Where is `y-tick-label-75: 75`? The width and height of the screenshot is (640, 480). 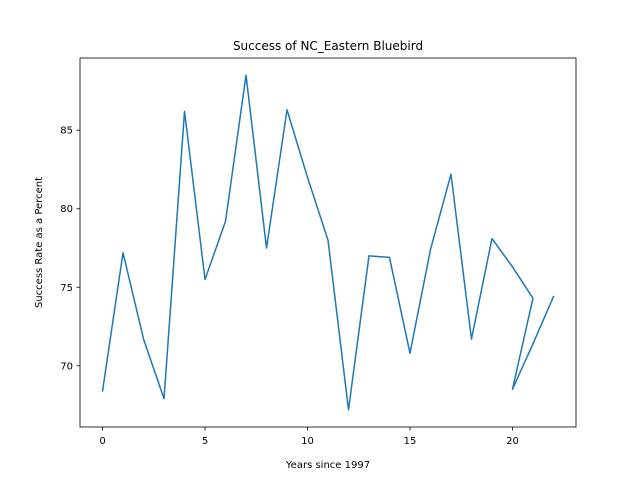 y-tick-label-75: 75 is located at coordinates (66, 288).